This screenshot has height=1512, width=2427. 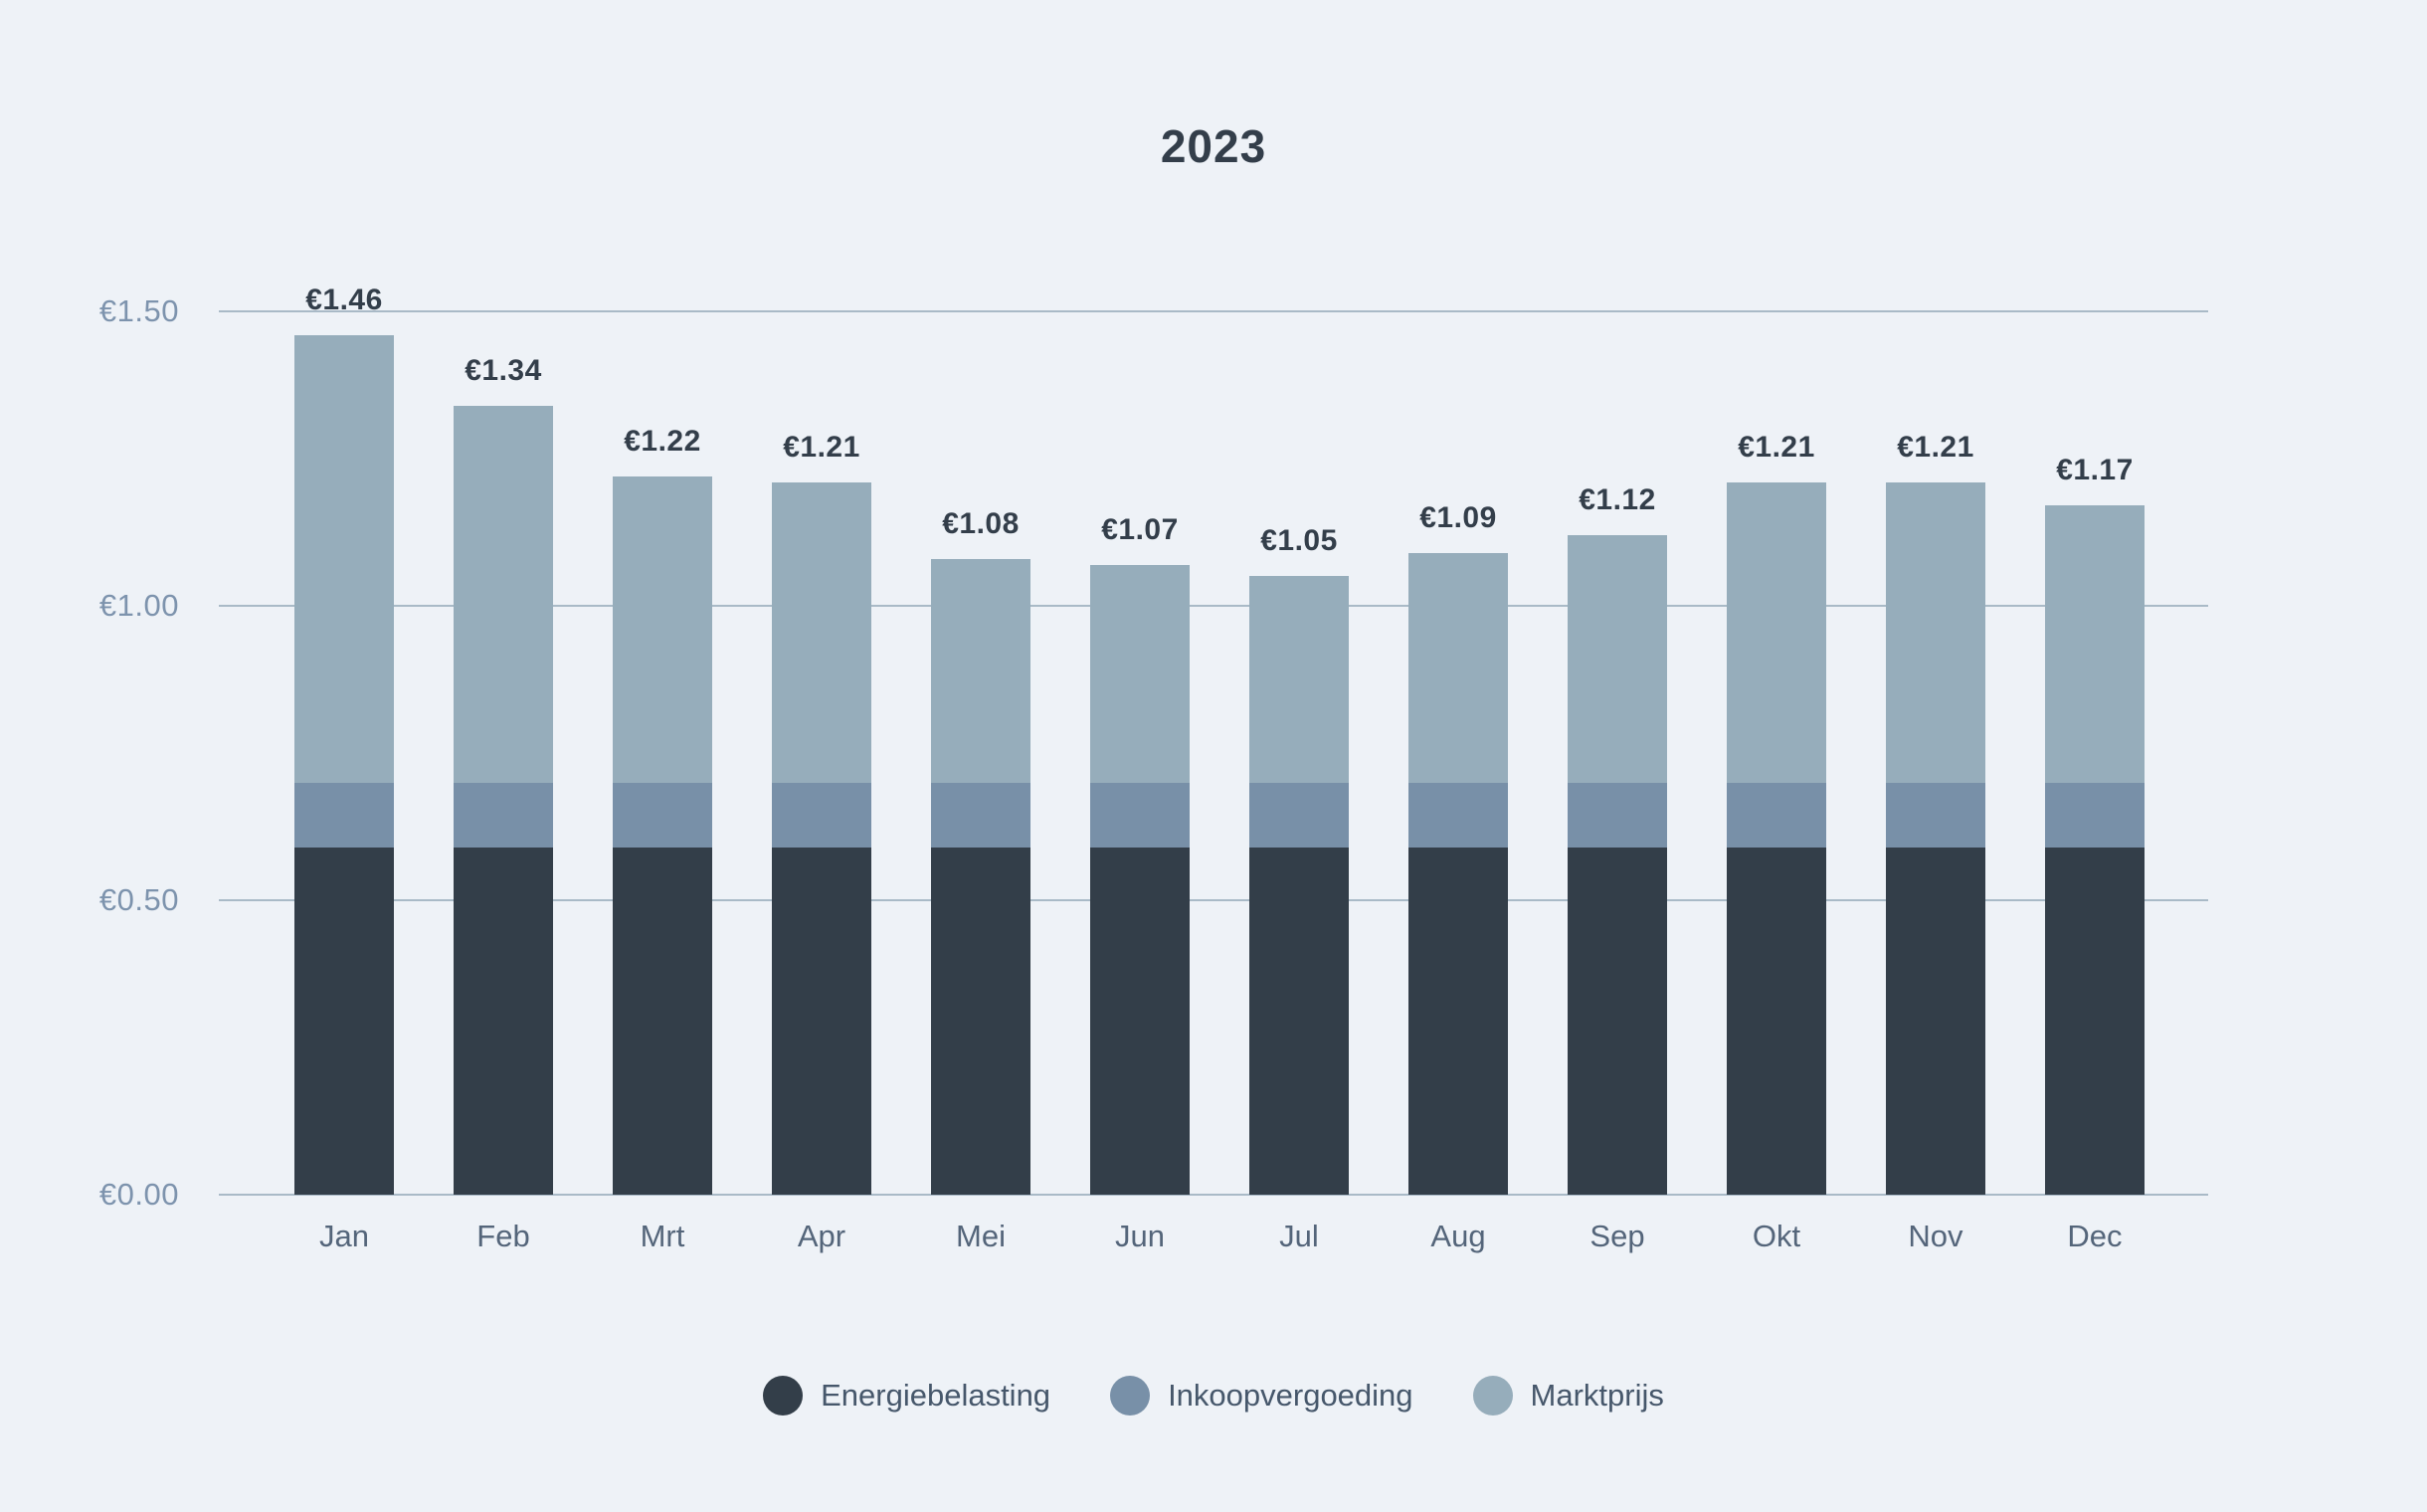 What do you see at coordinates (1140, 815) in the screenshot?
I see `segment-inkoopvergoeding-jun` at bounding box center [1140, 815].